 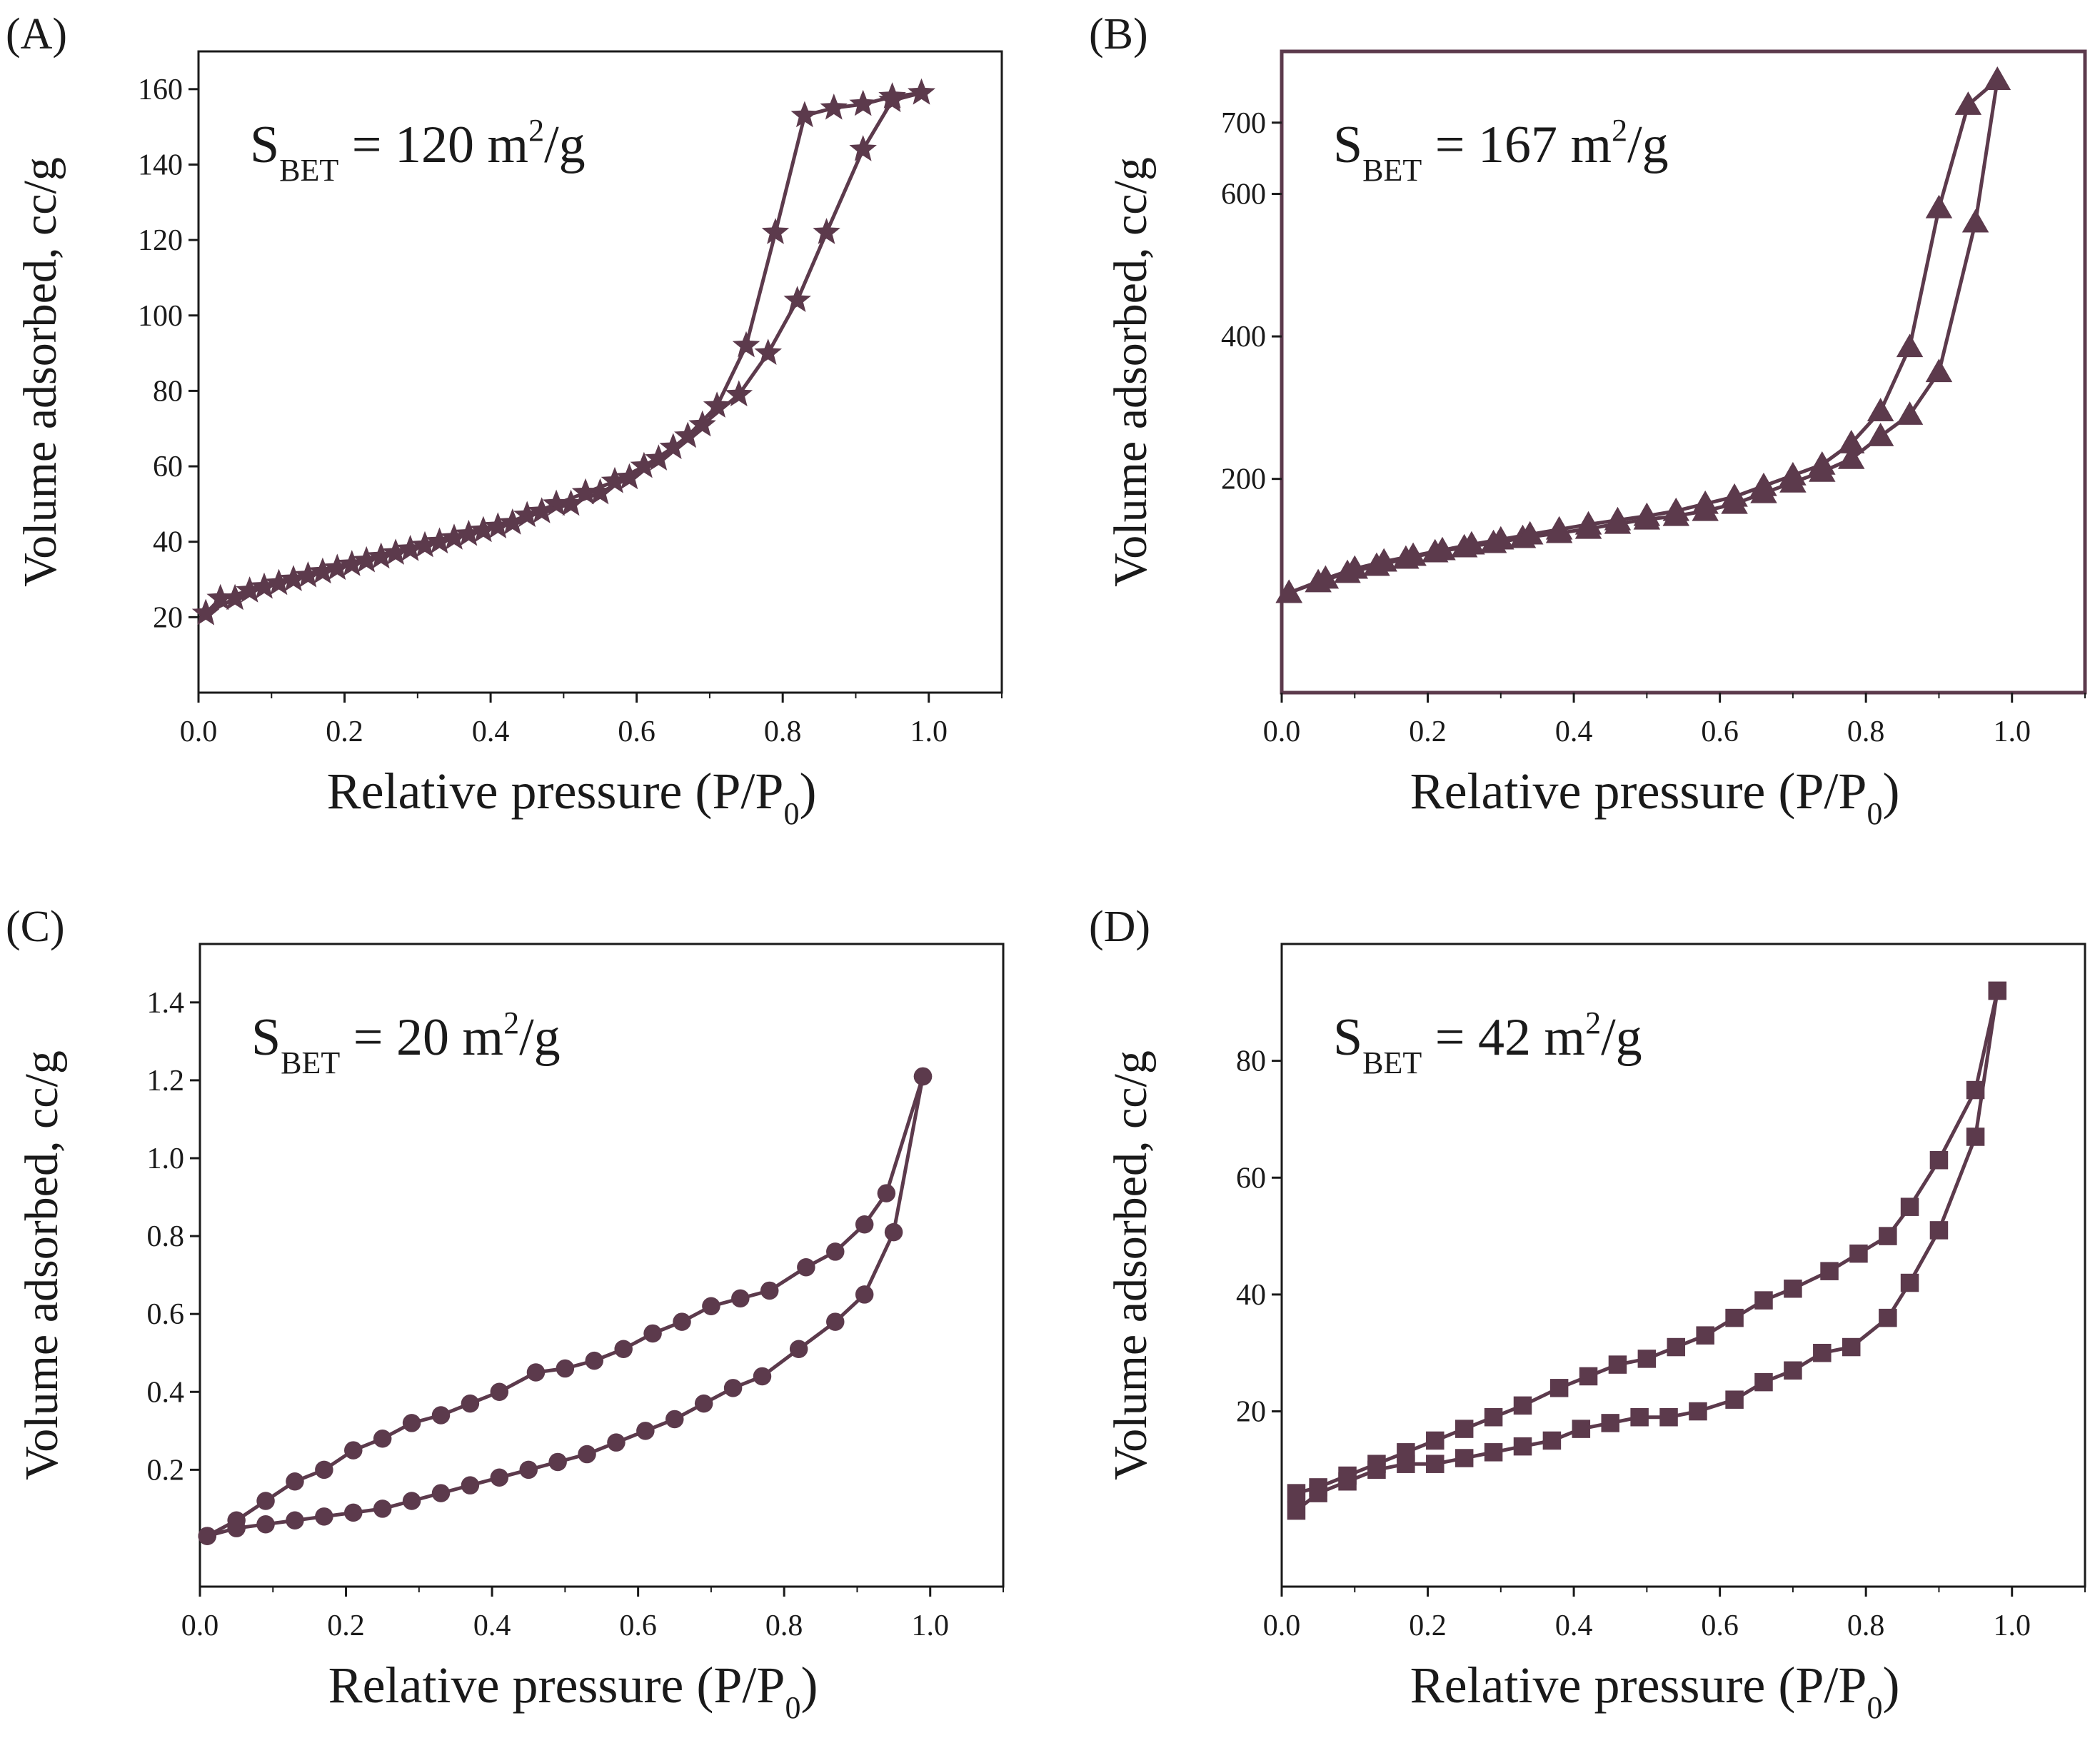 What do you see at coordinates (166, 1236) in the screenshot?
I see `y-tick-label: 0.8` at bounding box center [166, 1236].